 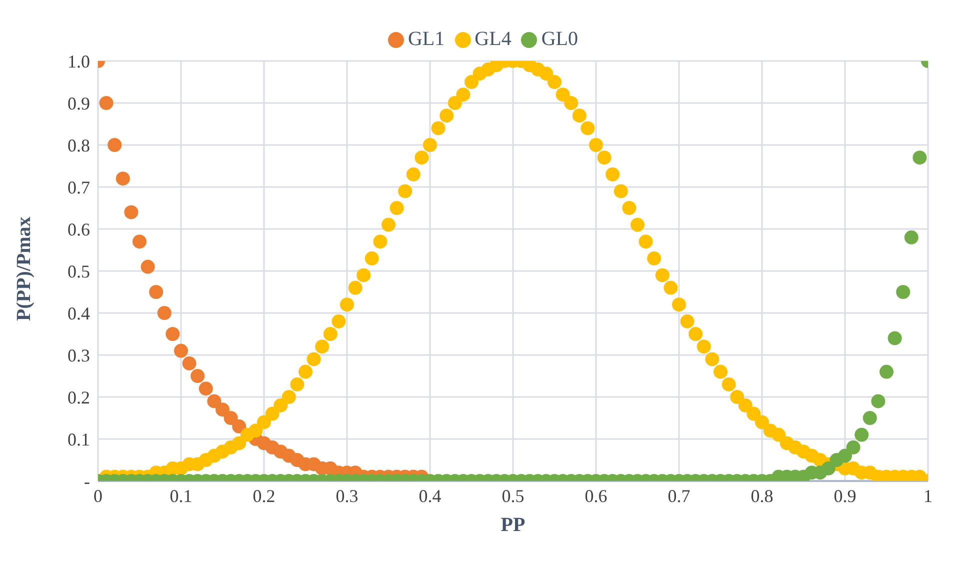 What do you see at coordinates (347, 496) in the screenshot?
I see `x-tick-label: 0.3` at bounding box center [347, 496].